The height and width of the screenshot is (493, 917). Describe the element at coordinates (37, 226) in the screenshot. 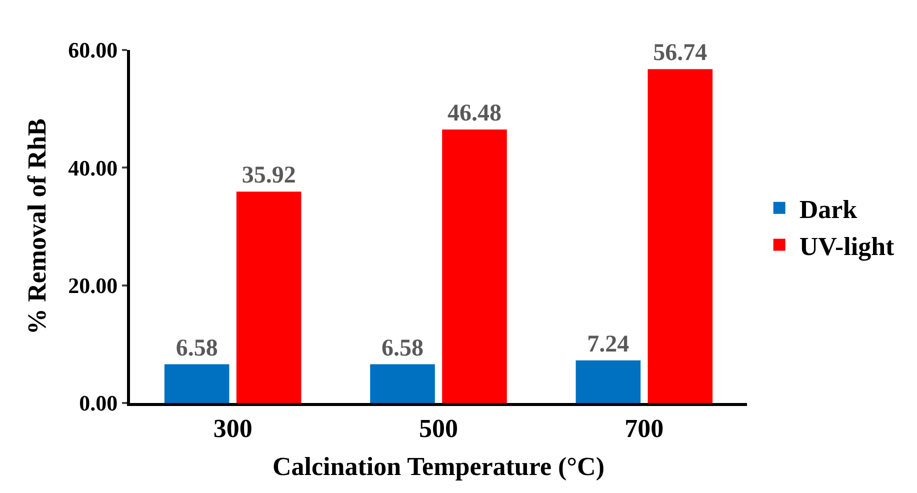

I see `y-axis-title: % Removal of RhB` at that location.